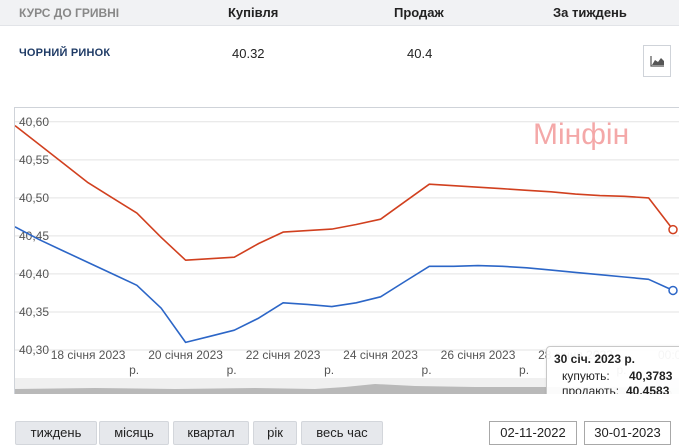  Describe the element at coordinates (69, 13) in the screenshot. I see `rates-title: КУРС ДО ГРИВНІ` at that location.